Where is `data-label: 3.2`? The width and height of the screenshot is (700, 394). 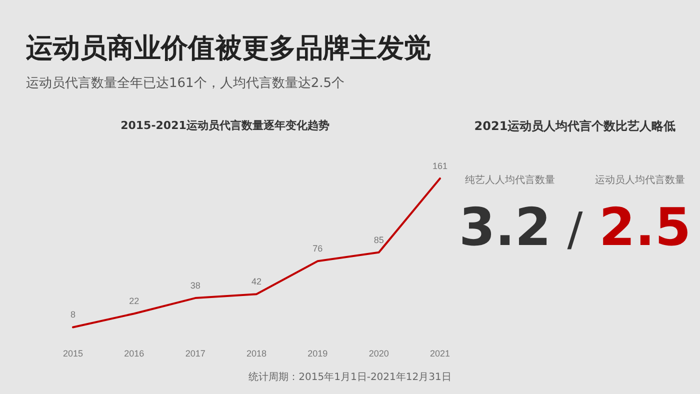 data-label: 3.2 is located at coordinates (505, 228).